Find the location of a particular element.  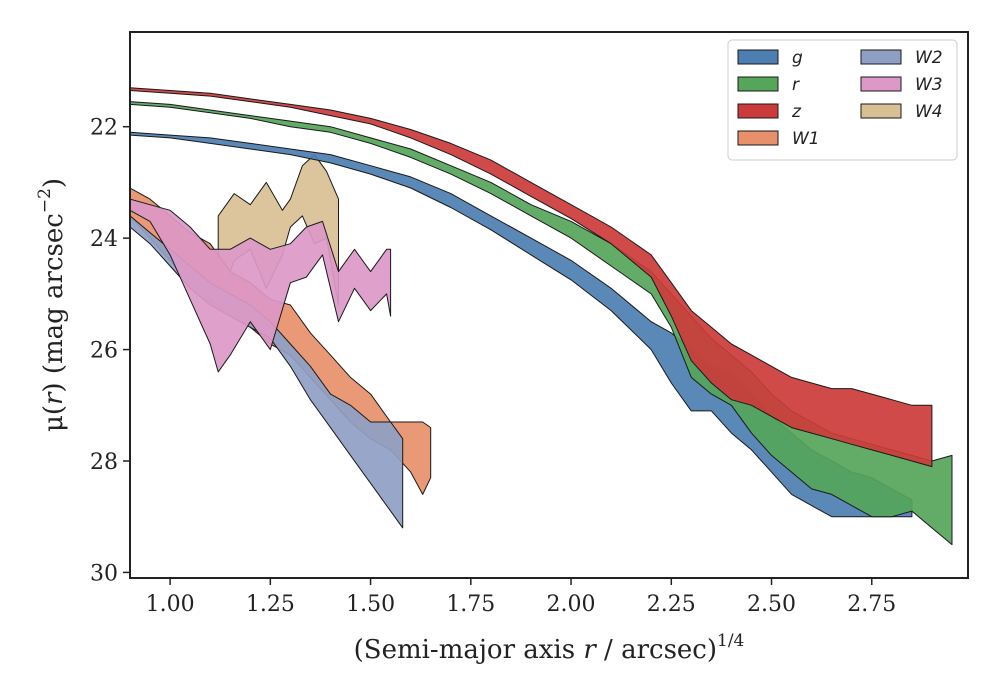

x-tick-label: 1.25 is located at coordinates (270, 604).